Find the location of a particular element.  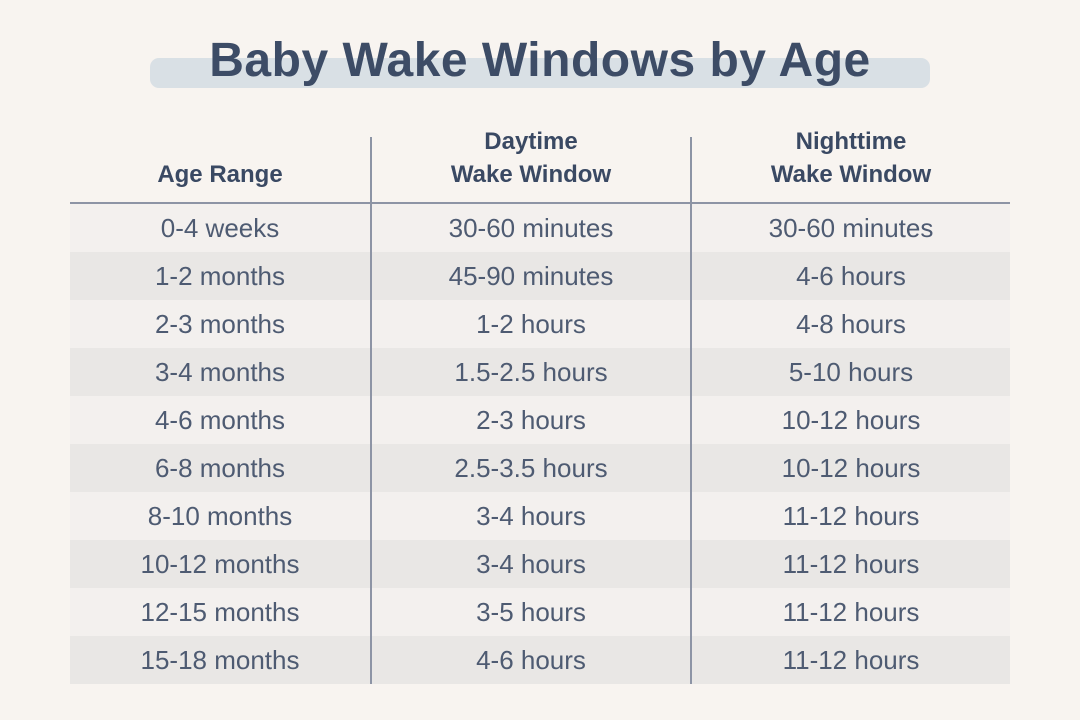

column-header-daytime-wake: Daytime Wake Window is located at coordinates (530, 165).